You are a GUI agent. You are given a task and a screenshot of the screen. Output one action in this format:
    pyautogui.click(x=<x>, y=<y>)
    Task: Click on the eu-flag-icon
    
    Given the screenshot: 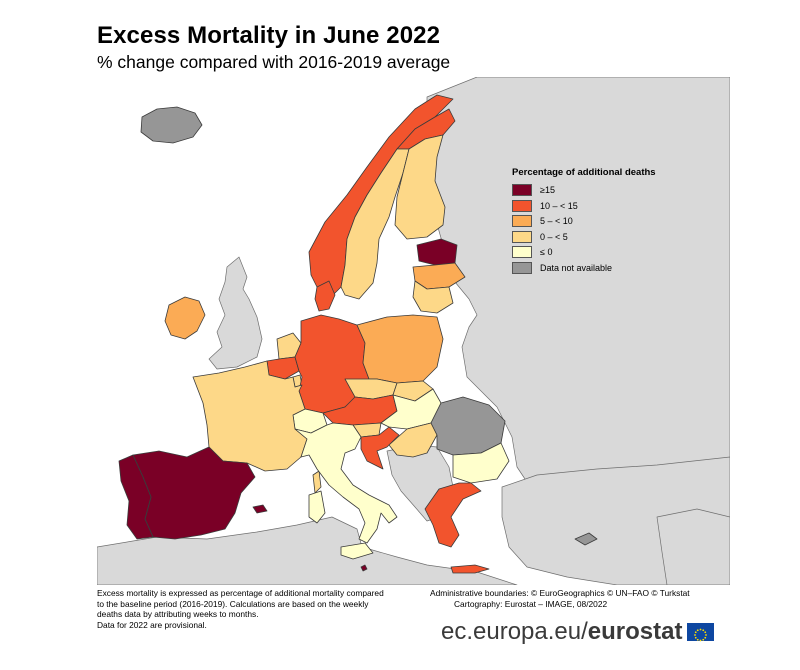 What is the action you would take?
    pyautogui.click(x=701, y=632)
    